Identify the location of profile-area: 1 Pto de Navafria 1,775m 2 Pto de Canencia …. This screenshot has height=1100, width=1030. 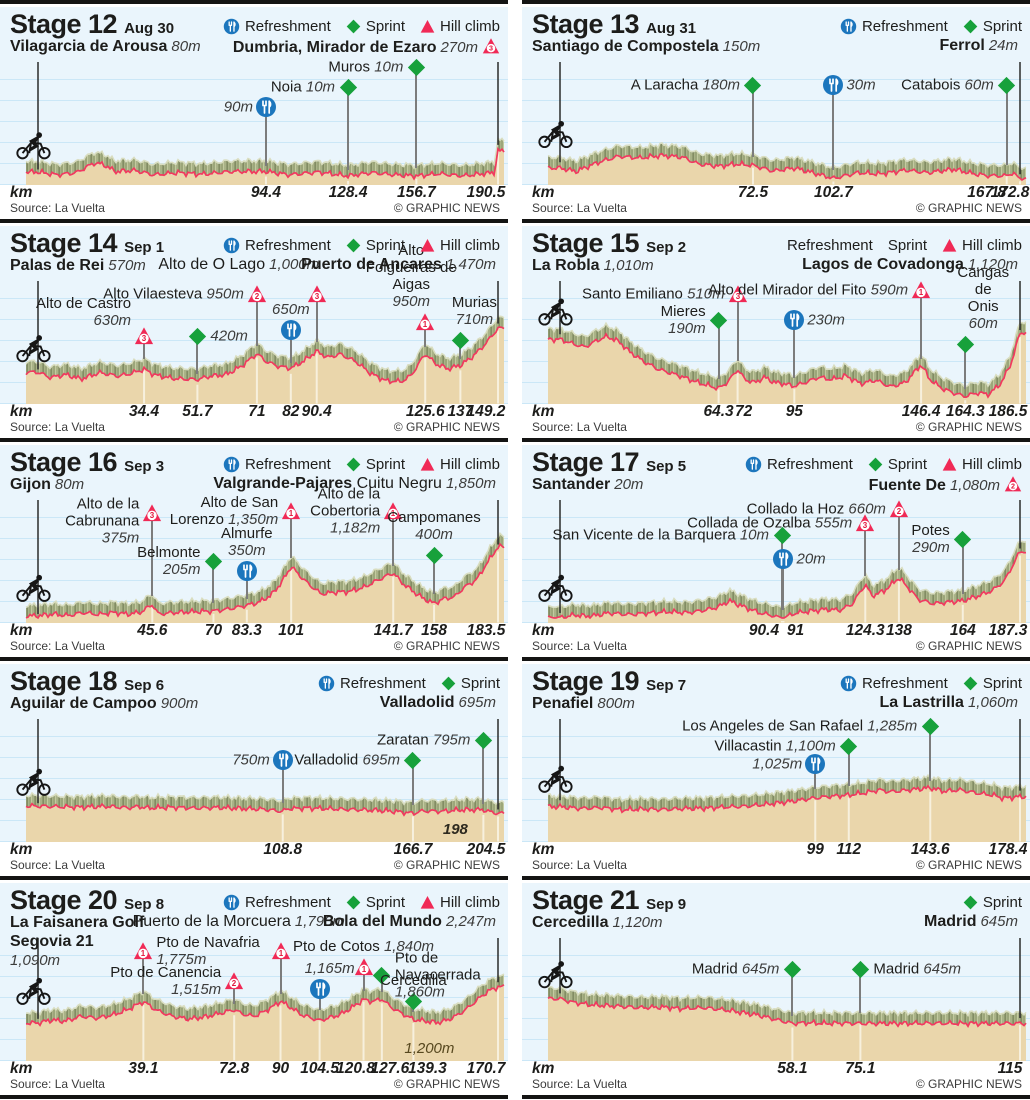
(254, 997).